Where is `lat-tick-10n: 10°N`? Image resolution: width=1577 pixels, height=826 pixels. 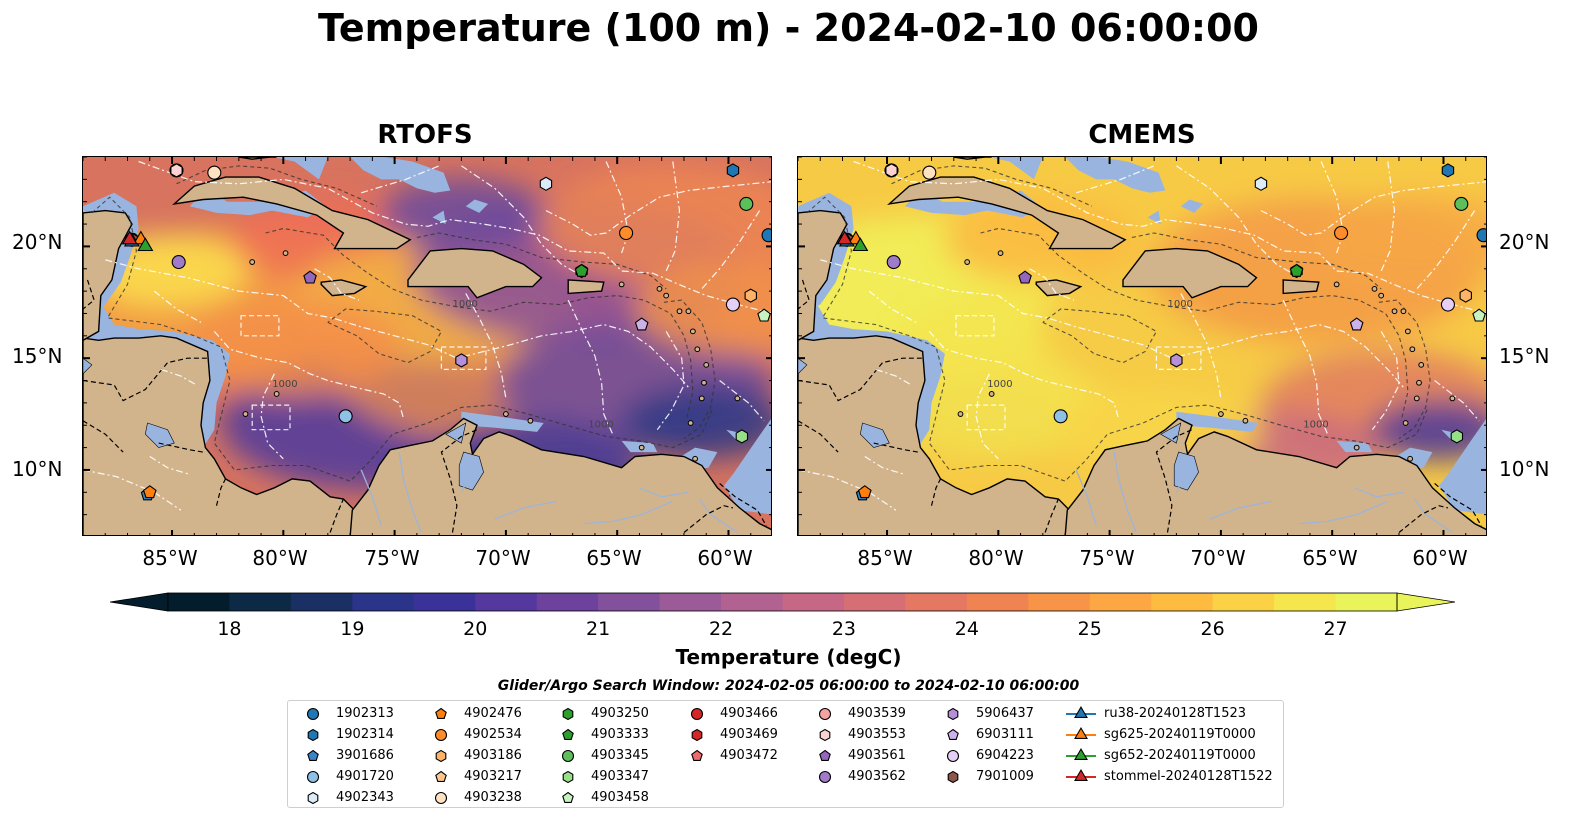
lat-tick-10n: 10°N is located at coordinates (1524, 469).